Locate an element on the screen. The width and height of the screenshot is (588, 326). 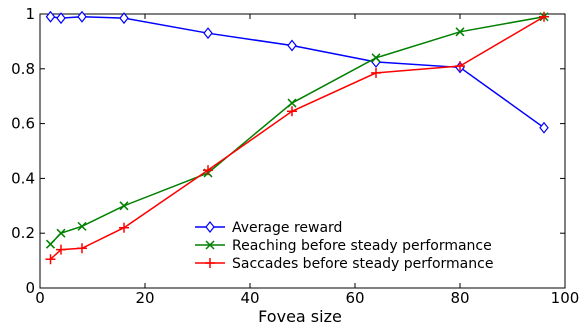
x-tick-label: 0 is located at coordinates (40, 298).